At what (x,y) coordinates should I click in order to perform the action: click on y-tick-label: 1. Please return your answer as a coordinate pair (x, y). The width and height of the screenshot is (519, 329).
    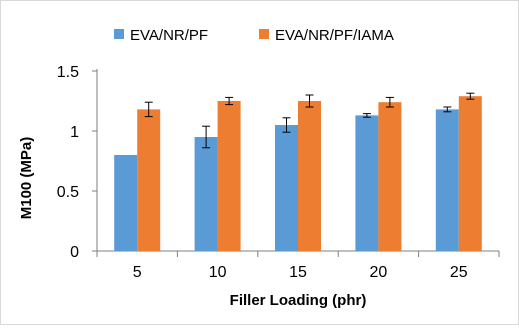
    Looking at the image, I should click on (74, 132).